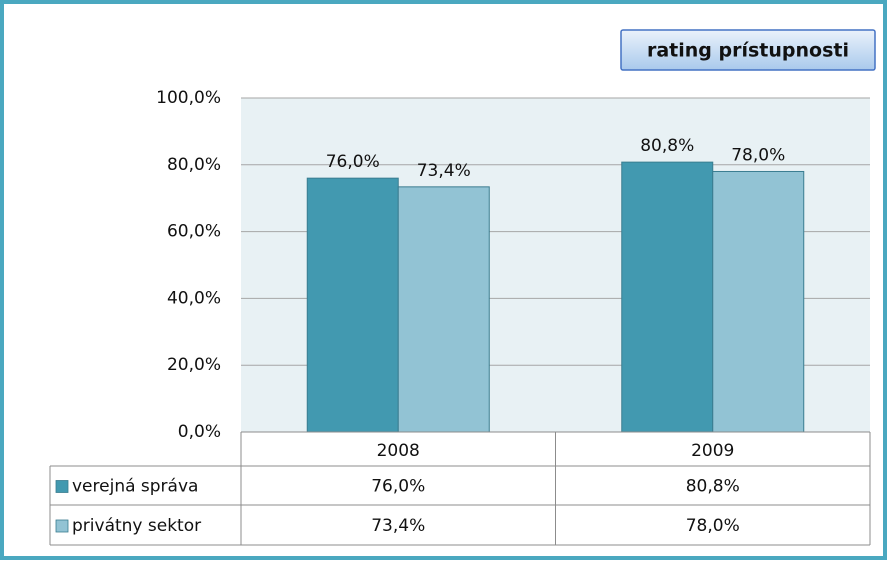 The image size is (887, 564). I want to click on table-cell: 80,8%, so click(713, 487).